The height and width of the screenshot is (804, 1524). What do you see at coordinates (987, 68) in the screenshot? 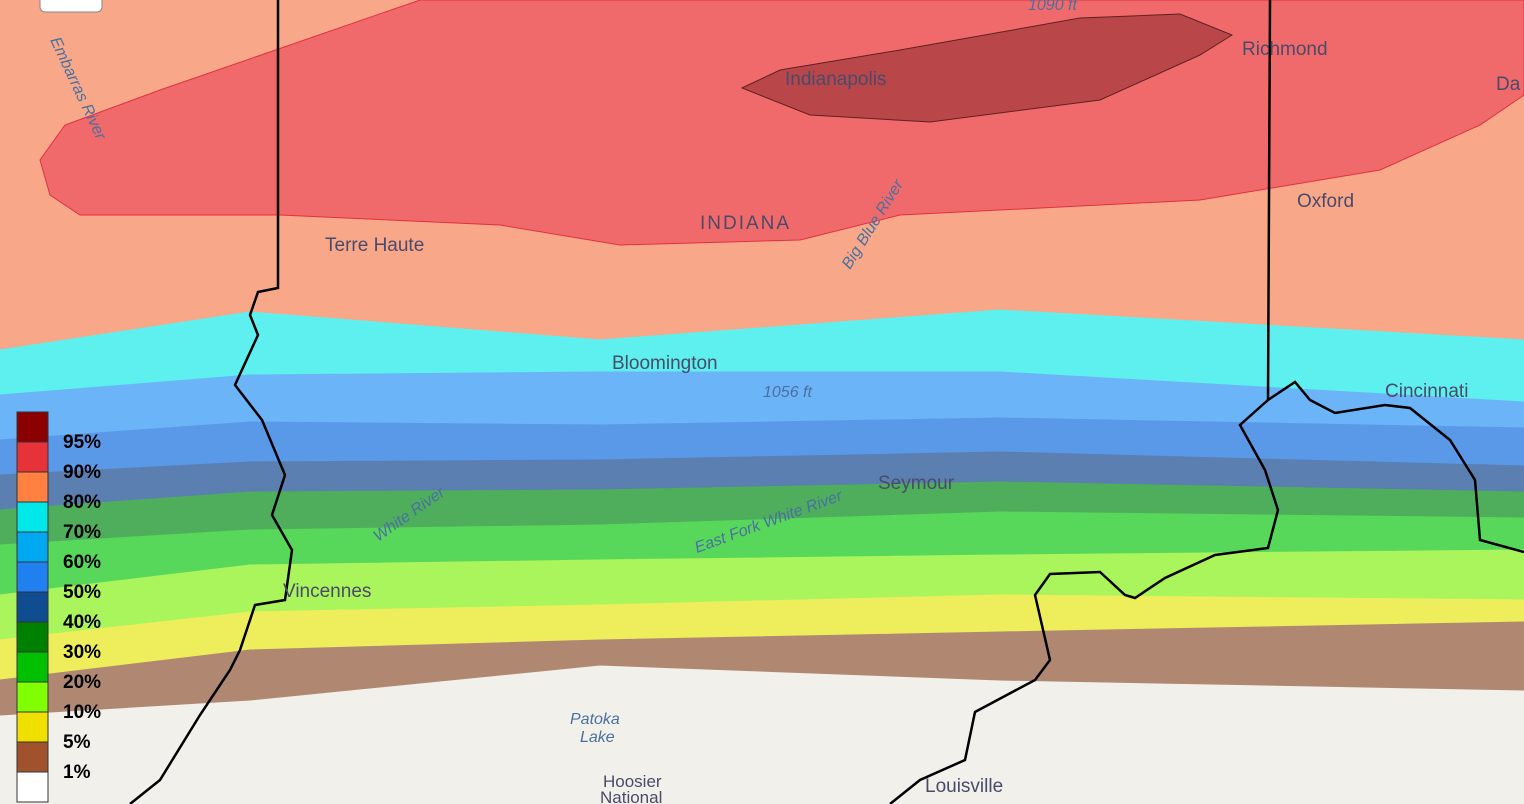
I see `highest-probability-area` at bounding box center [987, 68].